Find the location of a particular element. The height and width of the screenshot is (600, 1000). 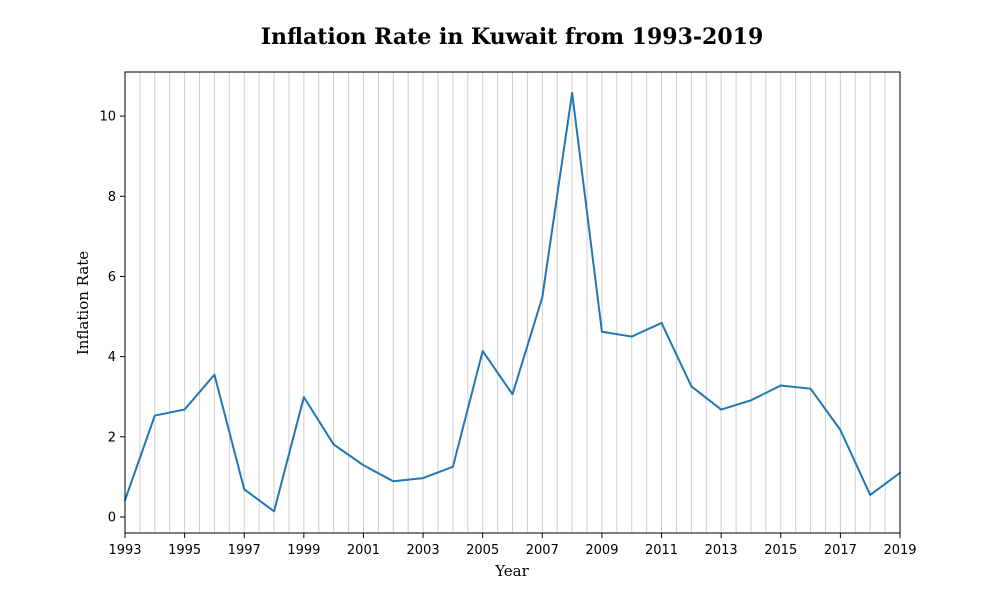

x-tick-label: 1995 is located at coordinates (184, 550).